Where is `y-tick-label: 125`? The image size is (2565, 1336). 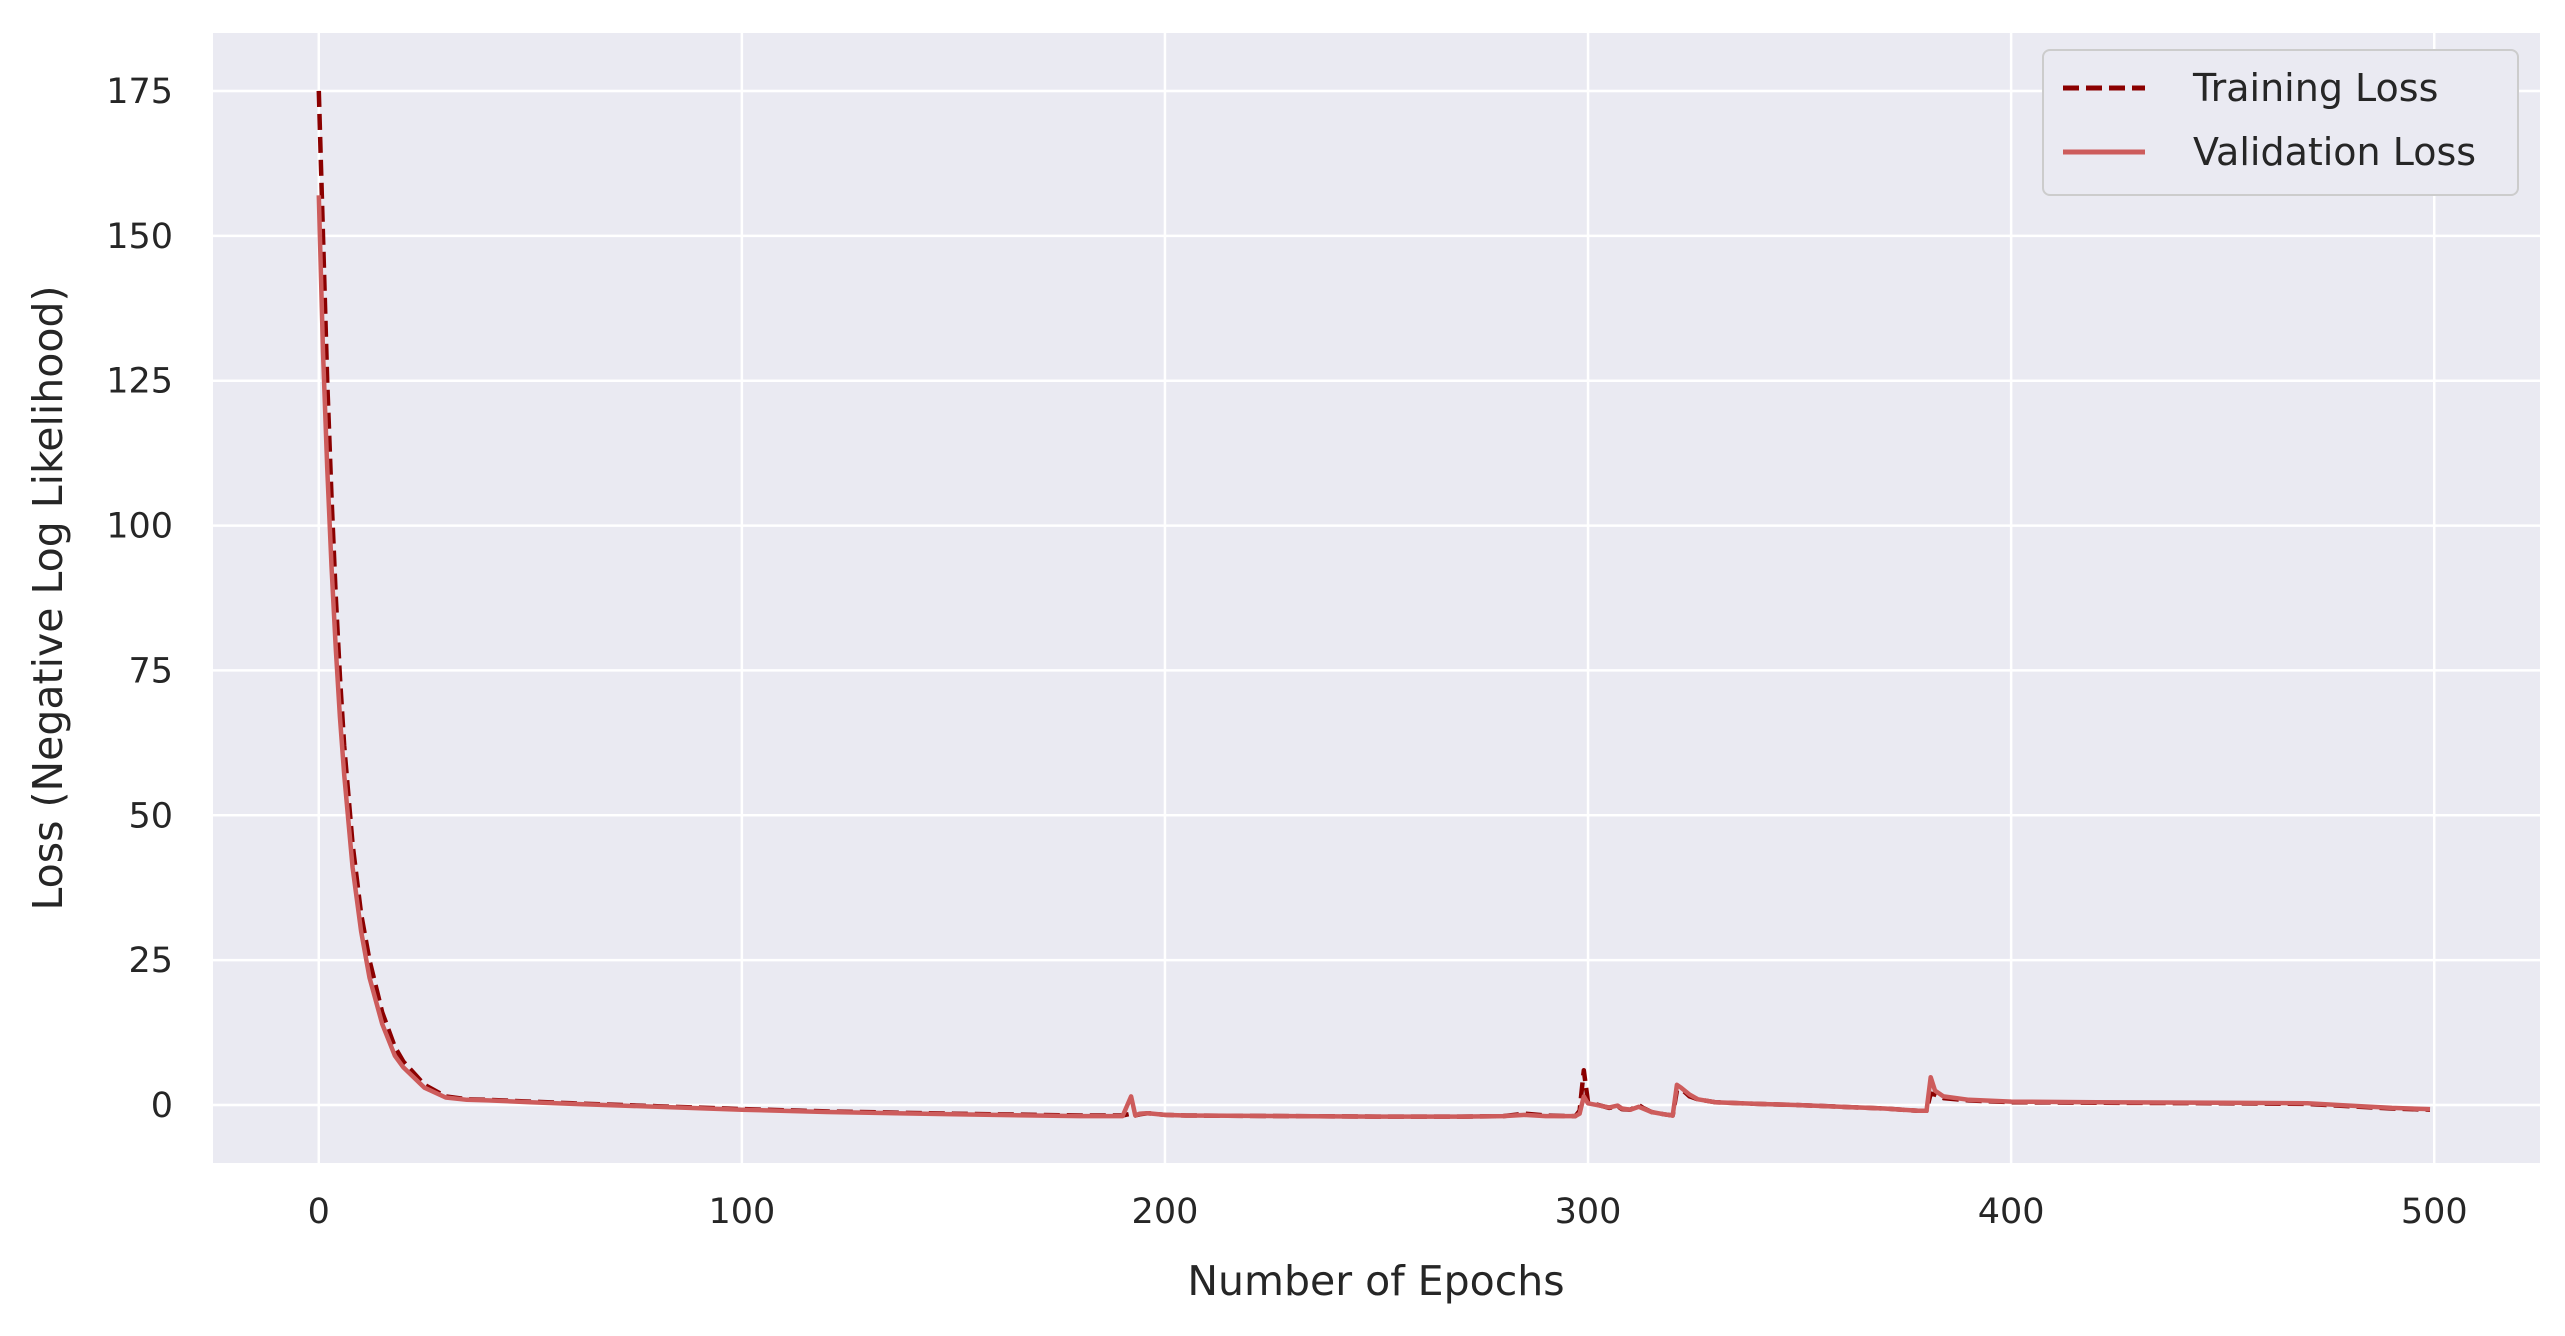
y-tick-label: 125 is located at coordinates (139, 382).